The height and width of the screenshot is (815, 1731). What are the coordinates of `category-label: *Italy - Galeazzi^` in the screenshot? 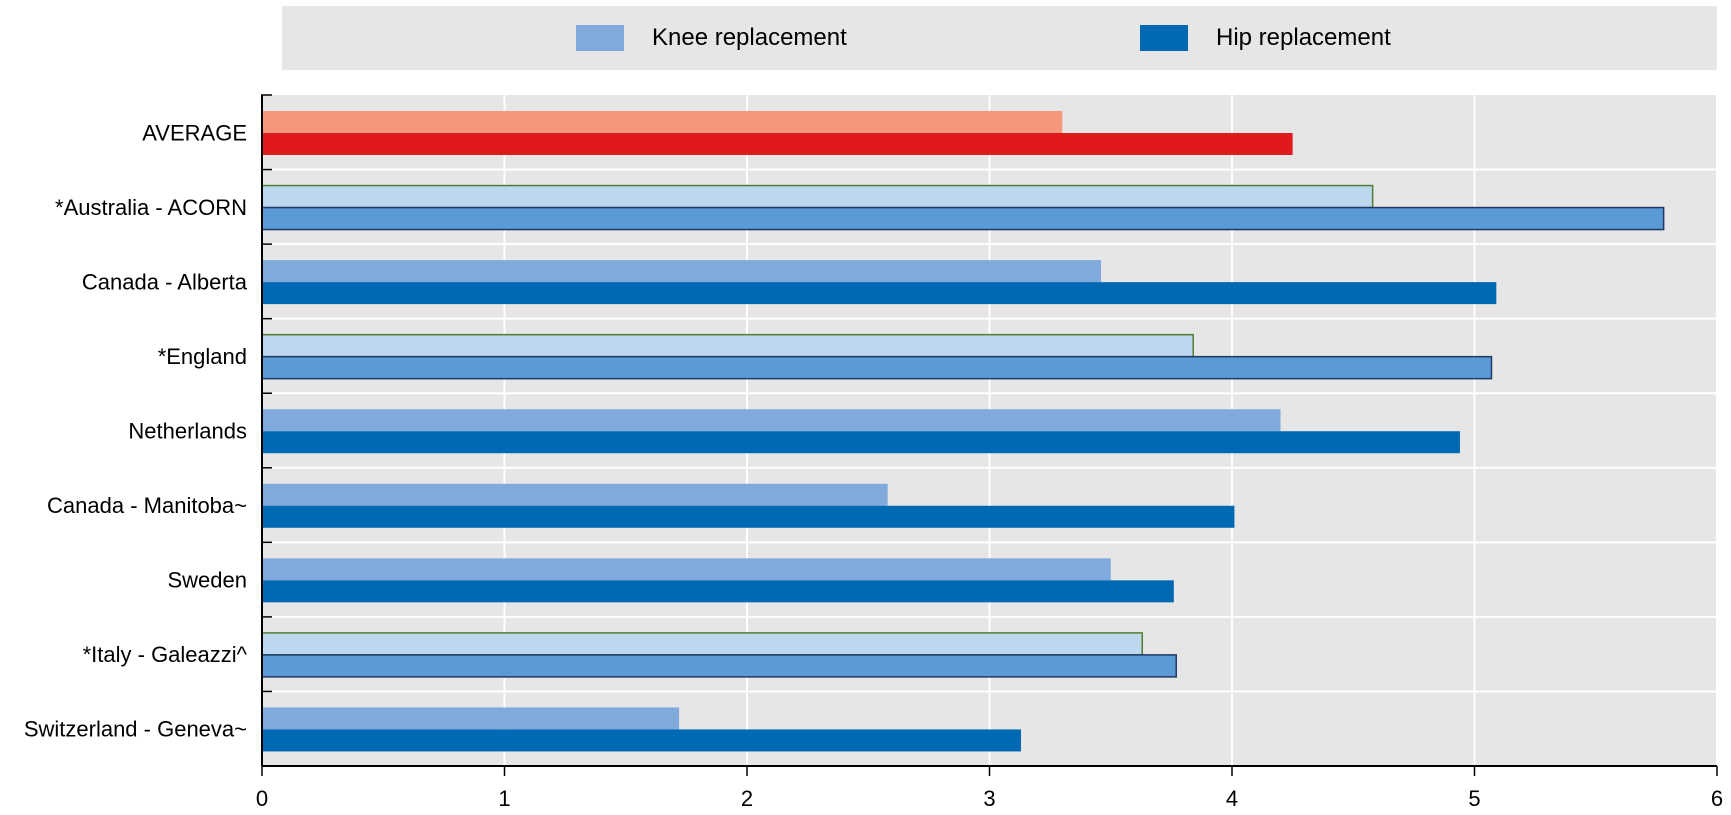 It's located at (165, 654).